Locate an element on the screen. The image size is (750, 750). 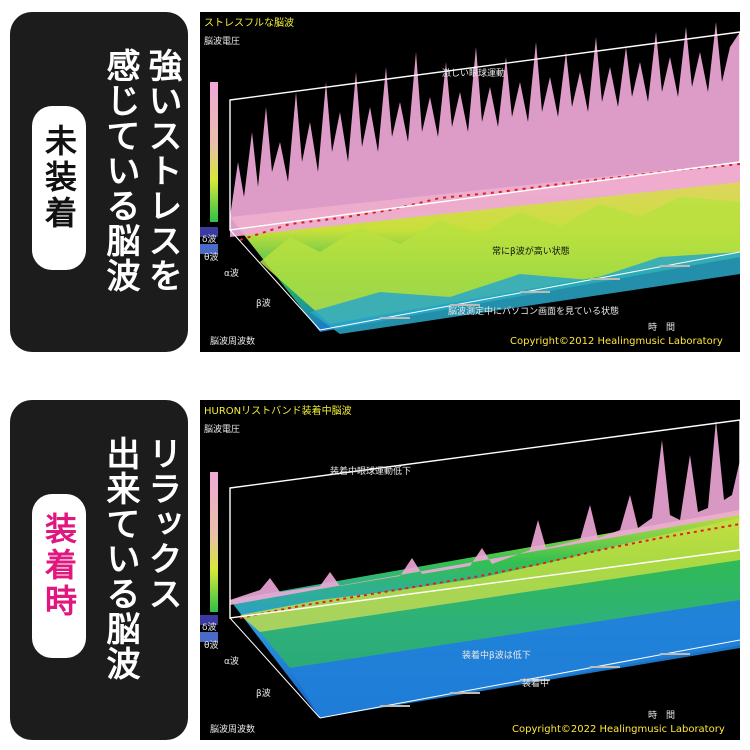
status-badge: 装着時 is located at coordinates (59, 576).